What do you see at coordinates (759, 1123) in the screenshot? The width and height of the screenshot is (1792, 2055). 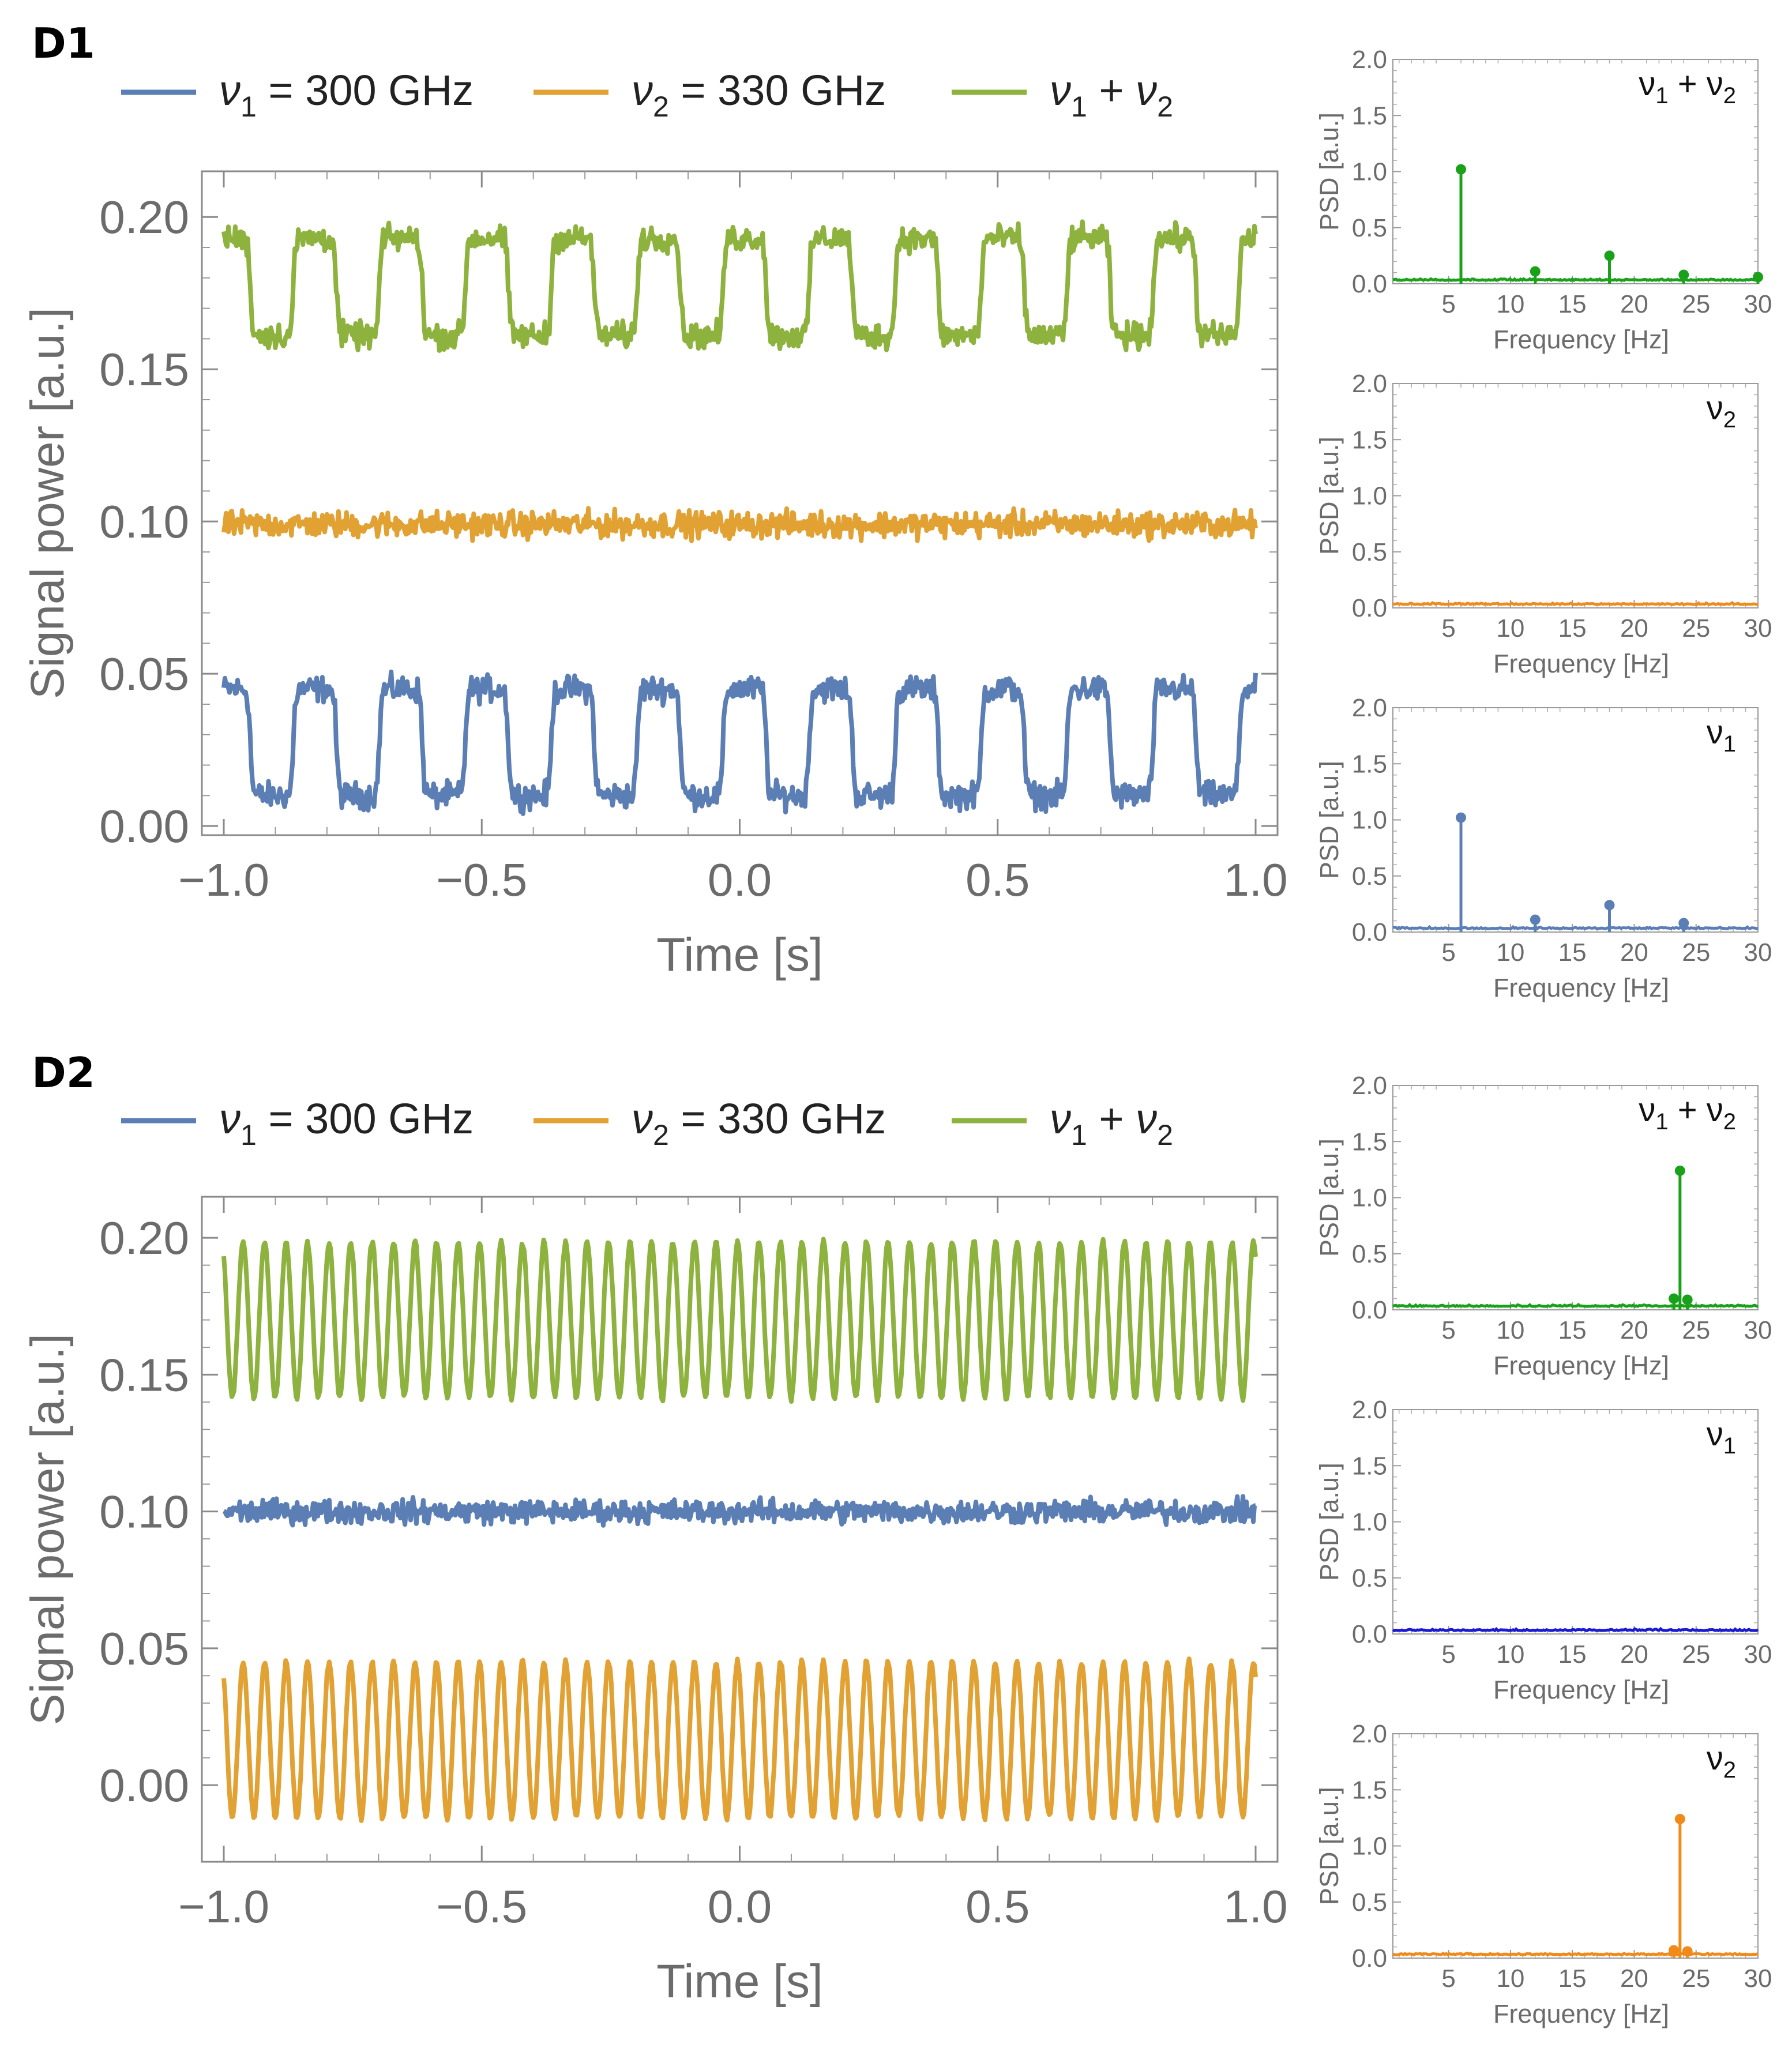 I see `legend-entry: ν2 = 330 GHz` at bounding box center [759, 1123].